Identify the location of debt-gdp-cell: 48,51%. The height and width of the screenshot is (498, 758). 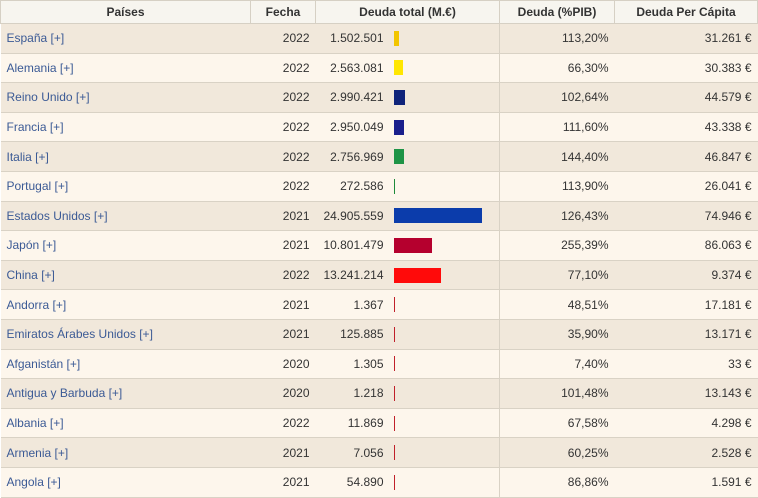
(557, 304).